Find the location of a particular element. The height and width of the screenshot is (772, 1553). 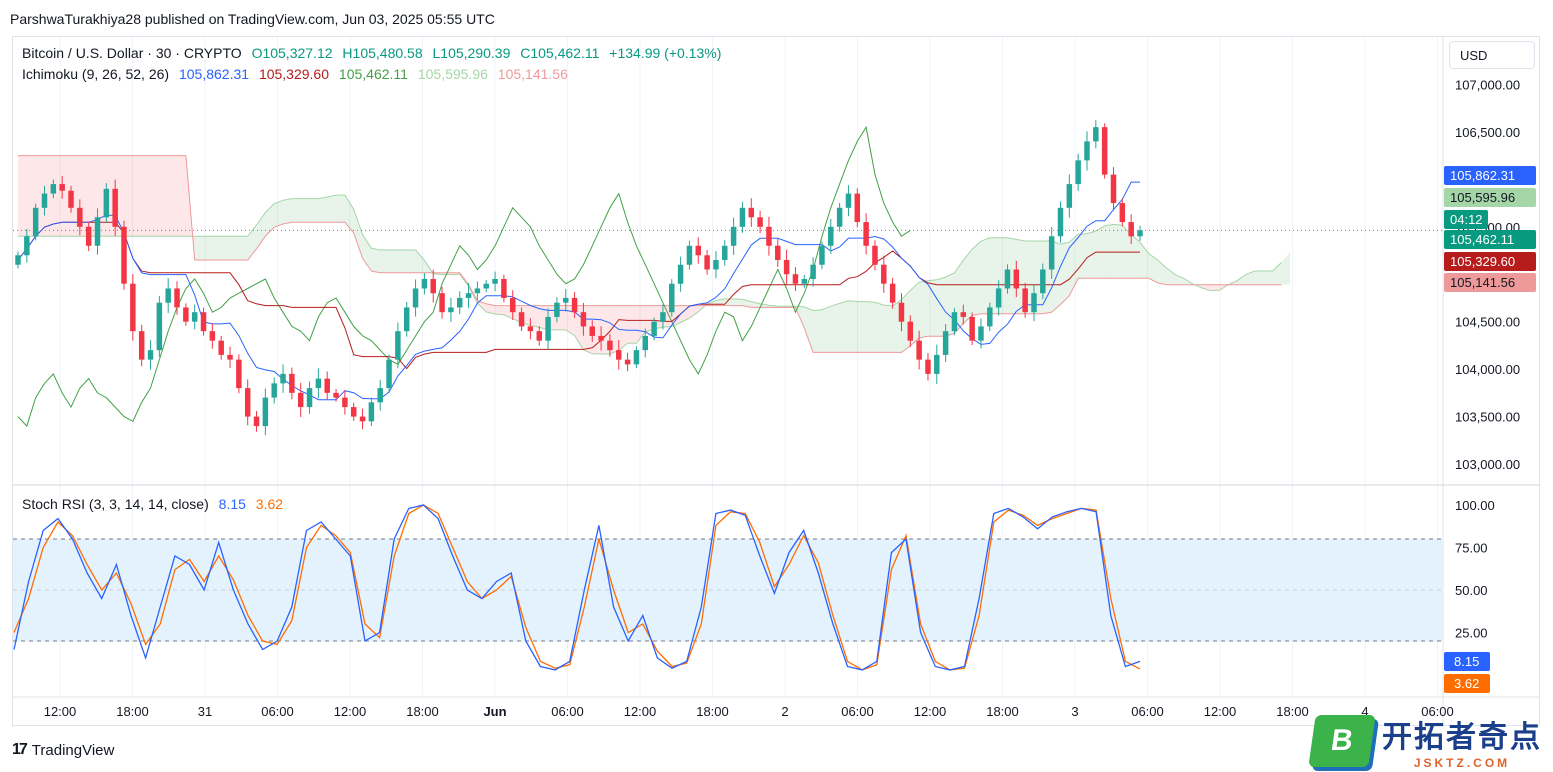

price-tag-base is located at coordinates (1490, 261).